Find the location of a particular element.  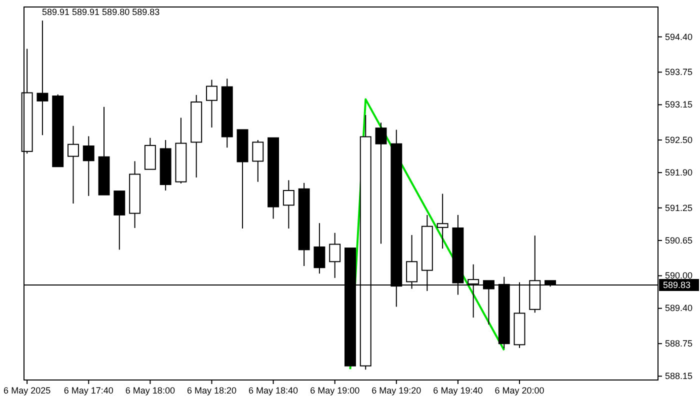

y-tick-label: 591.90 is located at coordinates (679, 172).